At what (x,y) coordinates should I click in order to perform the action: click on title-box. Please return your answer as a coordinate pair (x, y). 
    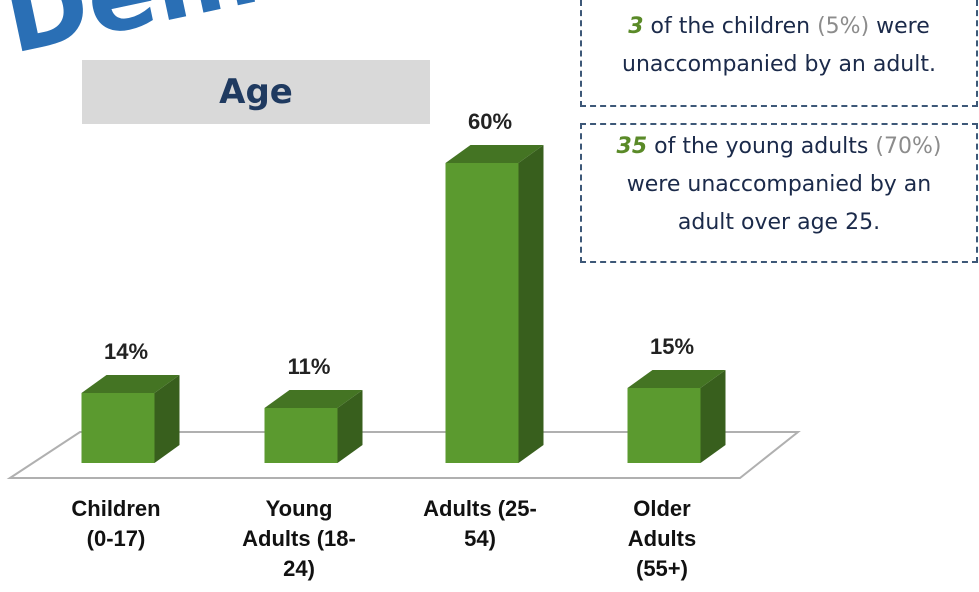
    Looking at the image, I should click on (256, 92).